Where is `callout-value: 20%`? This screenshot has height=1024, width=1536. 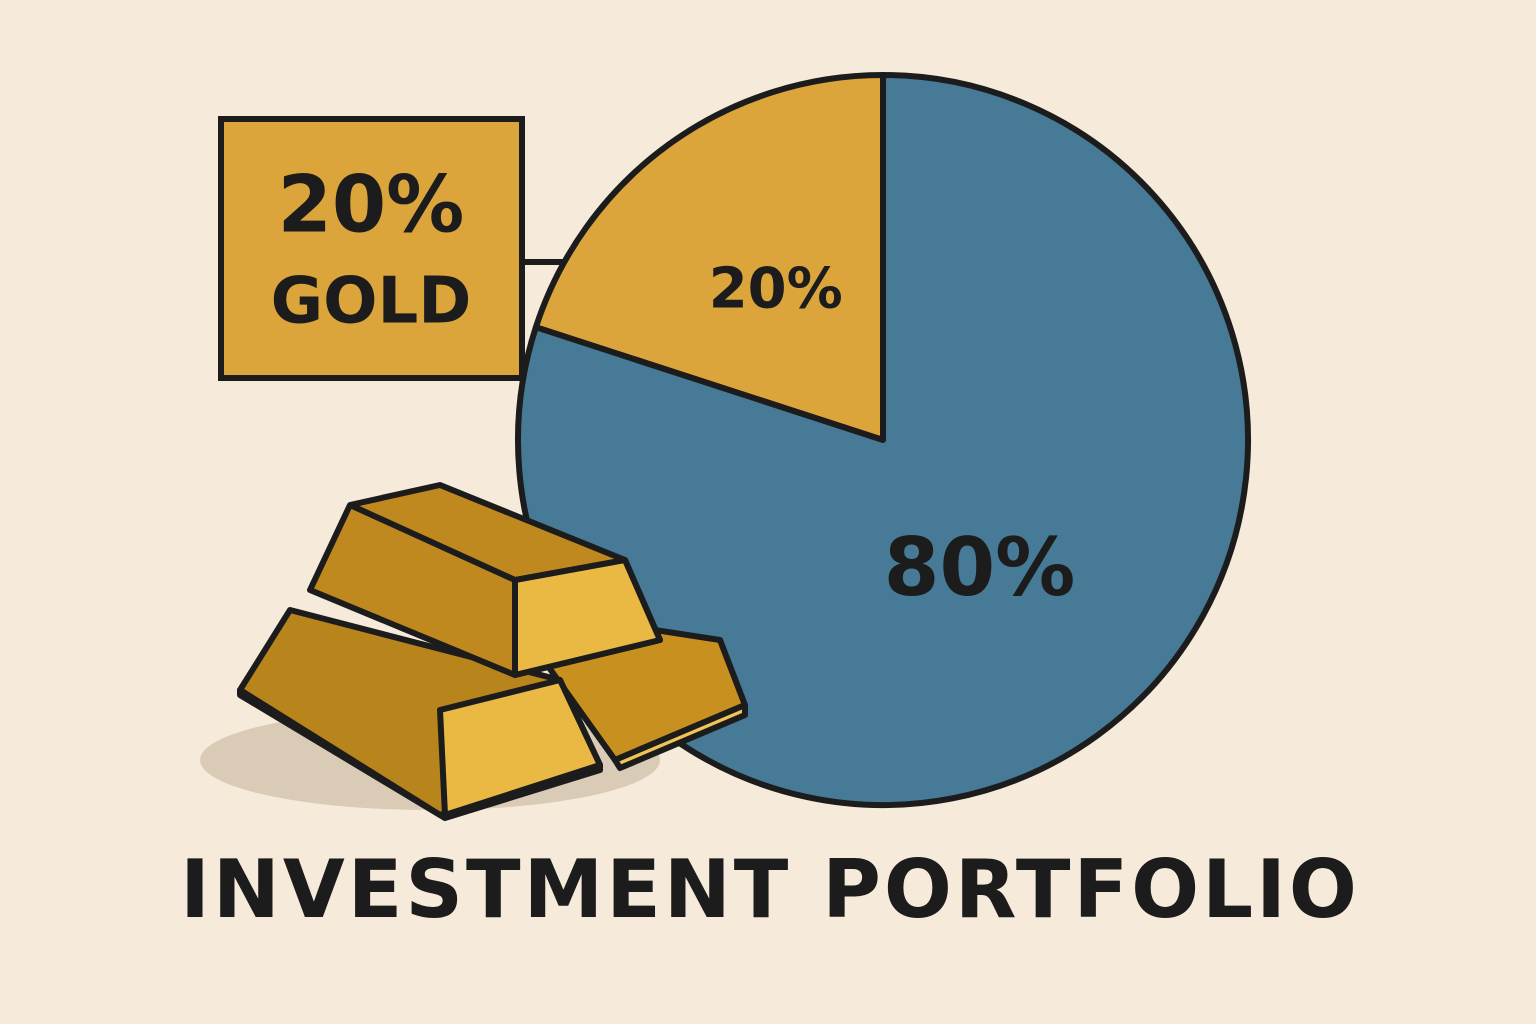 callout-value: 20% is located at coordinates (371, 205).